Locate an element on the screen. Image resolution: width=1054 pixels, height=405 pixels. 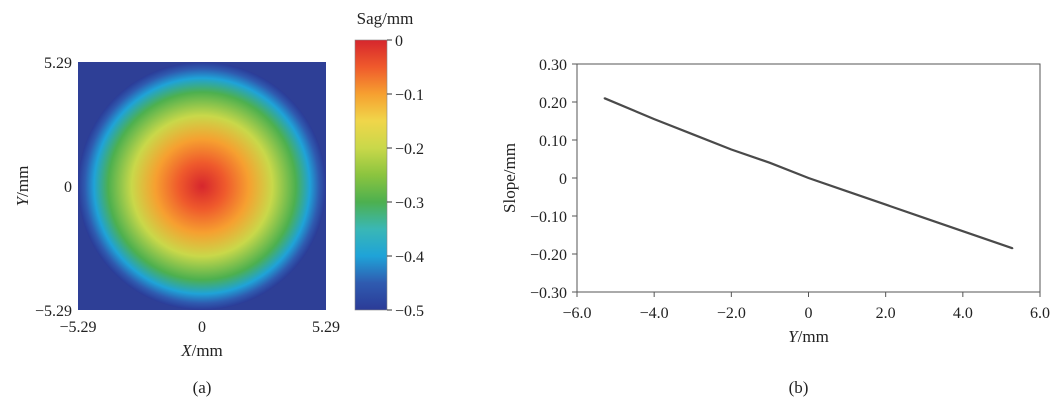
colorbar is located at coordinates (371, 175).